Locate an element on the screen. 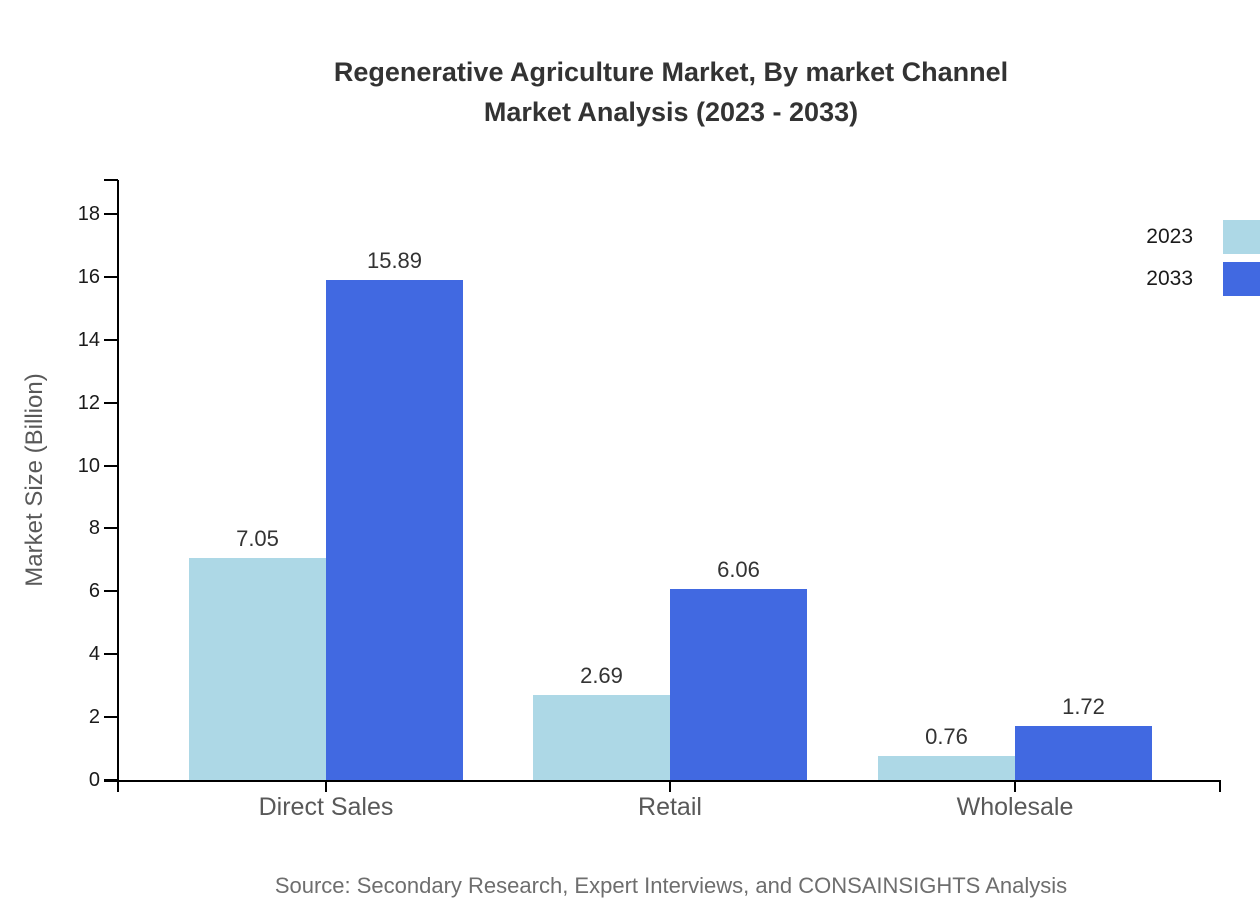 The width and height of the screenshot is (1260, 920). y-tick-label-18: 18 is located at coordinates (88, 213).